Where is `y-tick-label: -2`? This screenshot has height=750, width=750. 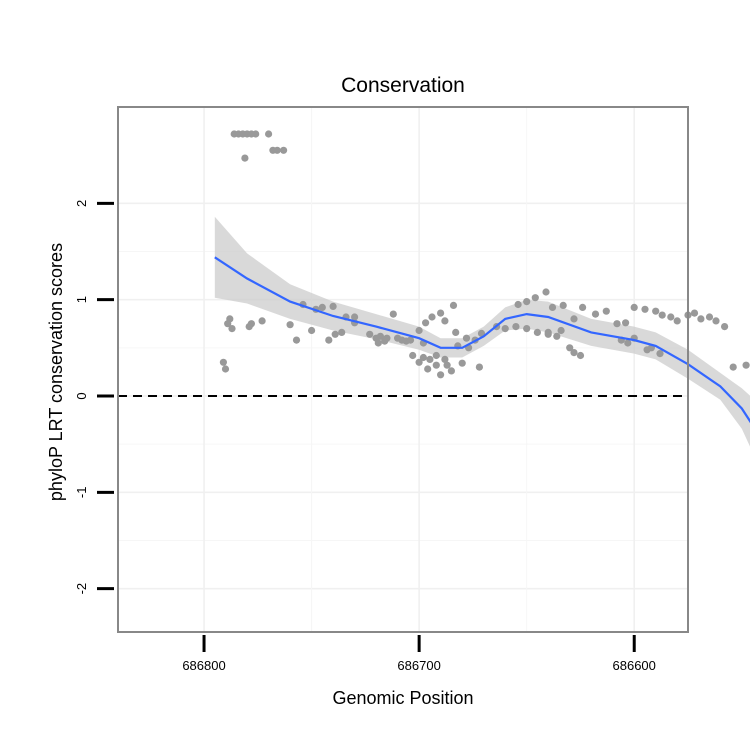 y-tick-label: -2 is located at coordinates (81, 589).